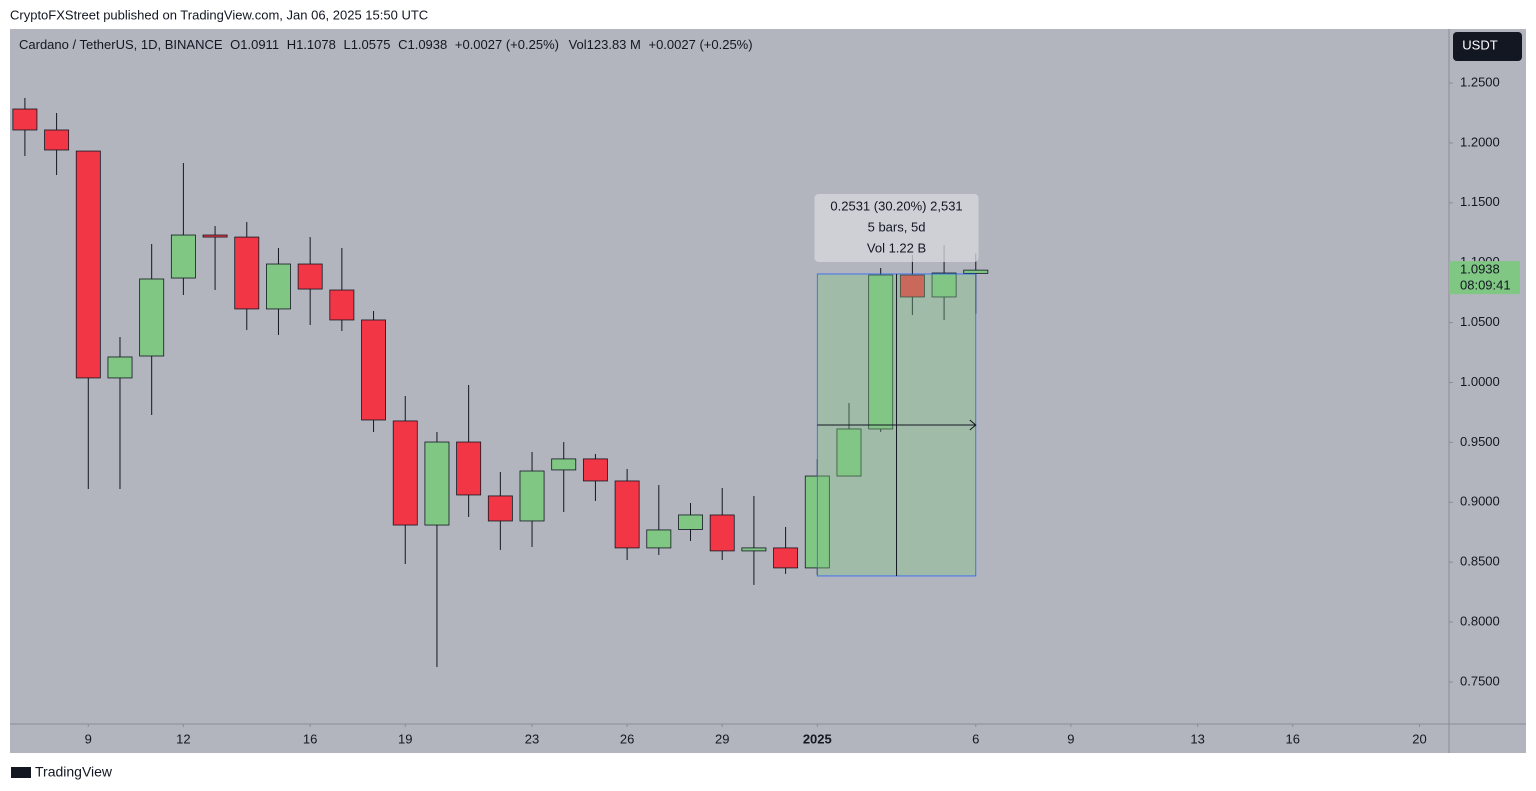  I want to click on countdown: 08:09:41, so click(1485, 285).